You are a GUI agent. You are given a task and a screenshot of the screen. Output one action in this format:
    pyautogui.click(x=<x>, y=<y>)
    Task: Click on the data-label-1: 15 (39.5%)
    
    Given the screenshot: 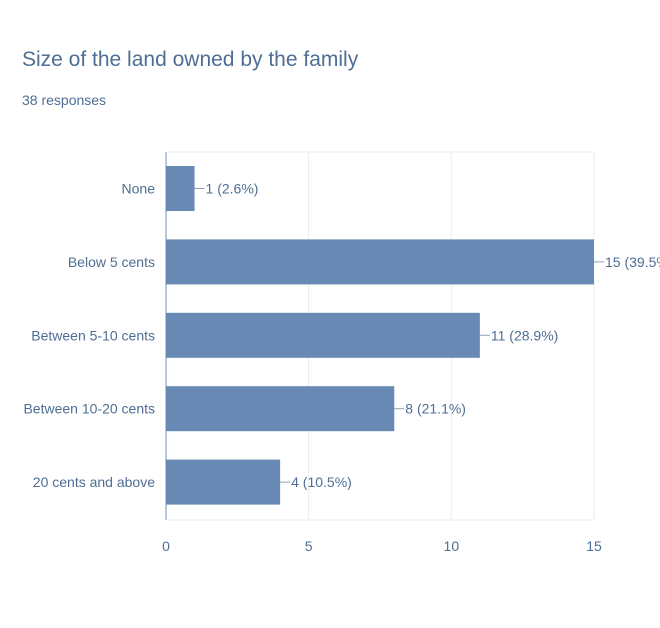 What is the action you would take?
    pyautogui.click(x=632, y=262)
    